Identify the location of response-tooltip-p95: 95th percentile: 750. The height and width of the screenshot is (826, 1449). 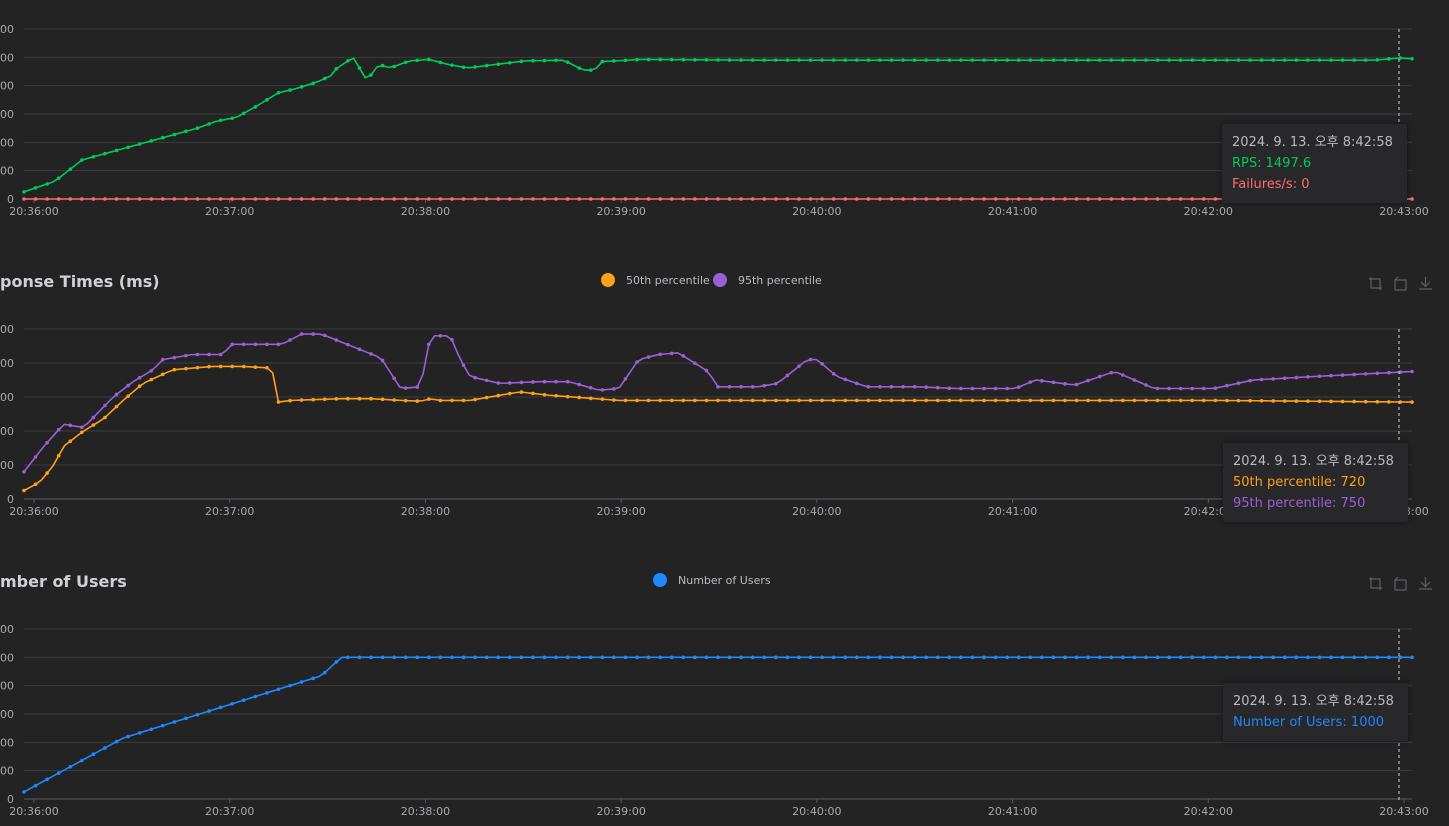
(1299, 503).